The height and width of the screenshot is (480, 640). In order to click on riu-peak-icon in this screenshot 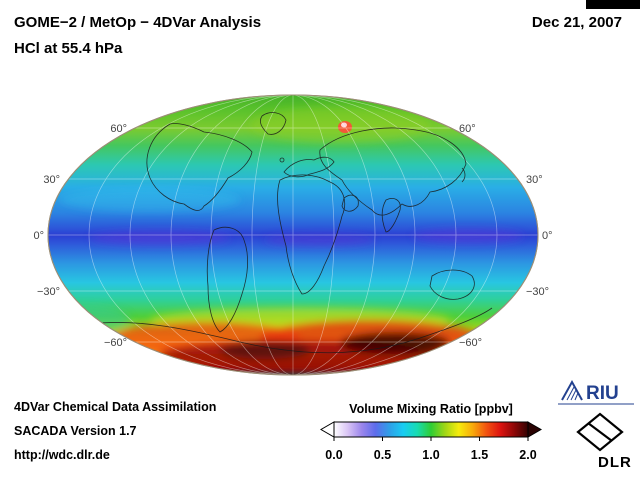, I will do `click(572, 390)`.